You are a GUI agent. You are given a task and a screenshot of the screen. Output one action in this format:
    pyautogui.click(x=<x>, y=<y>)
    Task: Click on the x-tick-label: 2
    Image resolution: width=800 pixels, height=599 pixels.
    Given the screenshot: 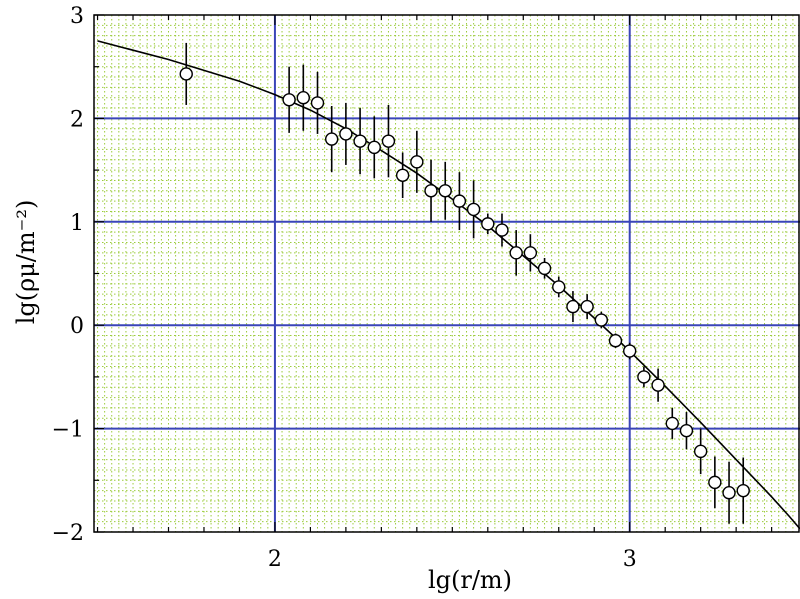 What is the action you would take?
    pyautogui.click(x=275, y=559)
    